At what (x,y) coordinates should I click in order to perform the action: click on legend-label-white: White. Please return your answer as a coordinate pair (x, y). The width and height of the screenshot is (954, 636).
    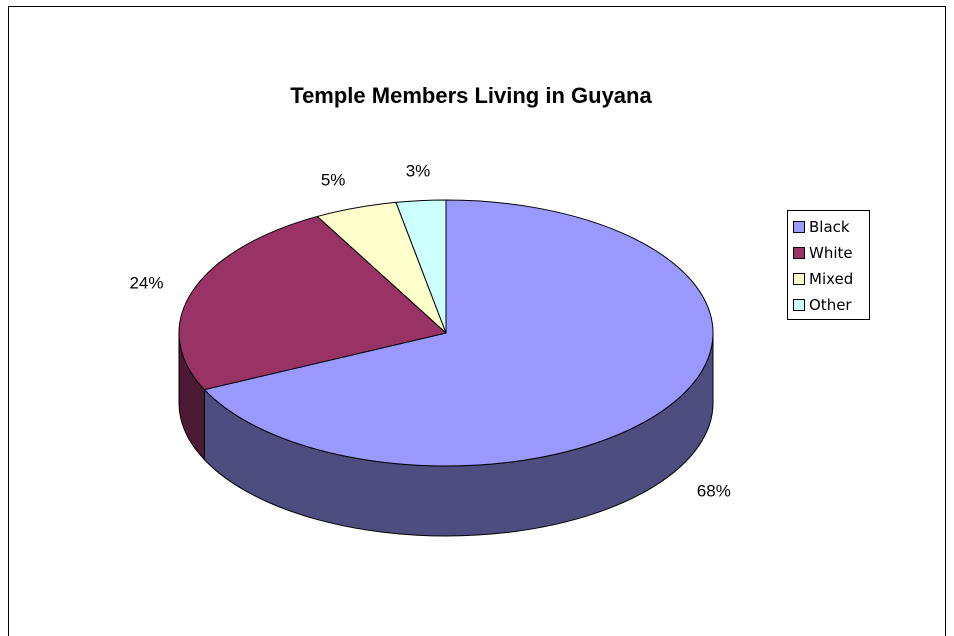
    Looking at the image, I should click on (831, 253).